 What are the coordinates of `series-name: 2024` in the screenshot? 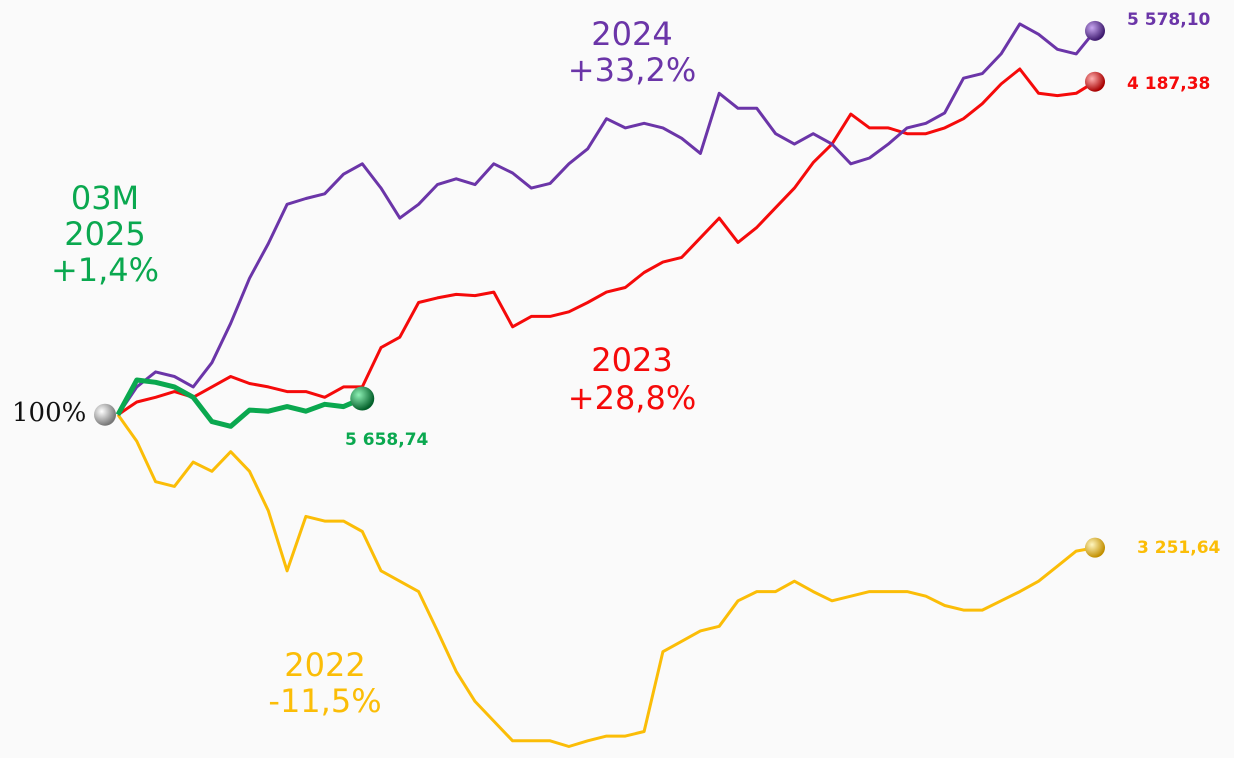 It's located at (631, 34).